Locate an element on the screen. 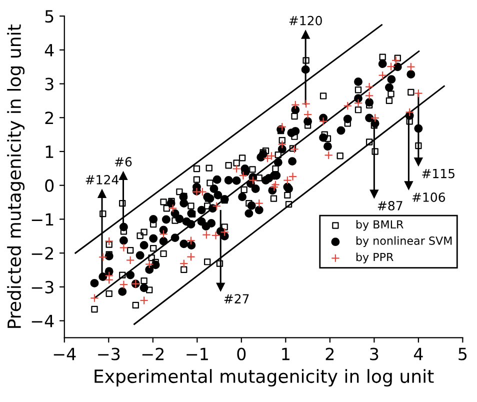 The width and height of the screenshot is (477, 402). y-tick-label: 5 is located at coordinates (49, 16).